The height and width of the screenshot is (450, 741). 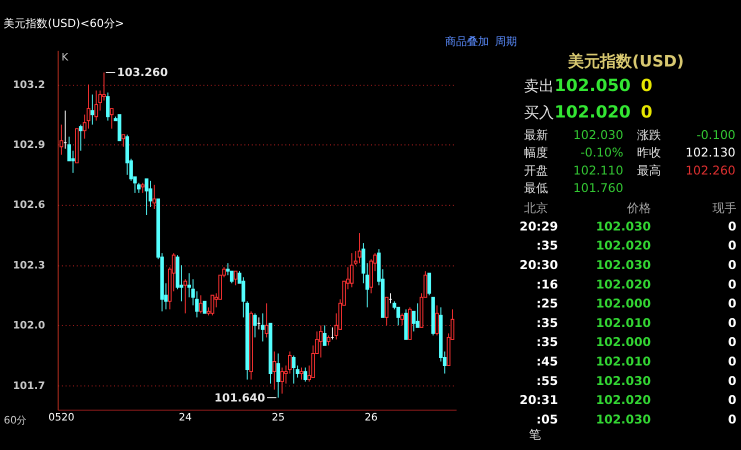 What do you see at coordinates (547, 303) in the screenshot?
I see `text: :25` at bounding box center [547, 303].